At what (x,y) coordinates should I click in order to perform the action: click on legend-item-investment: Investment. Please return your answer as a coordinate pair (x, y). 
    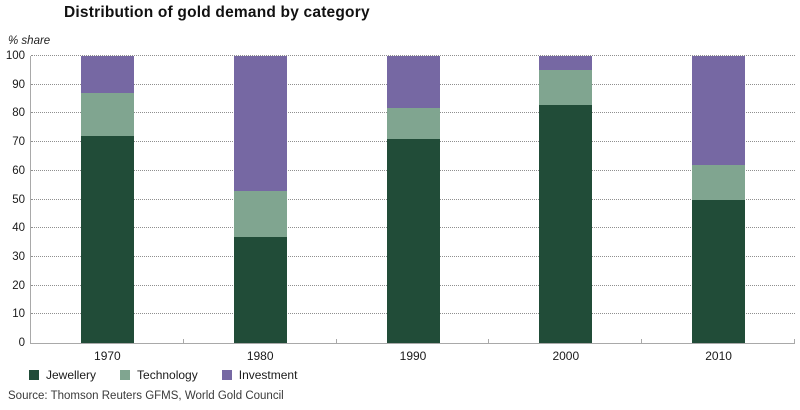
    Looking at the image, I should click on (259, 375).